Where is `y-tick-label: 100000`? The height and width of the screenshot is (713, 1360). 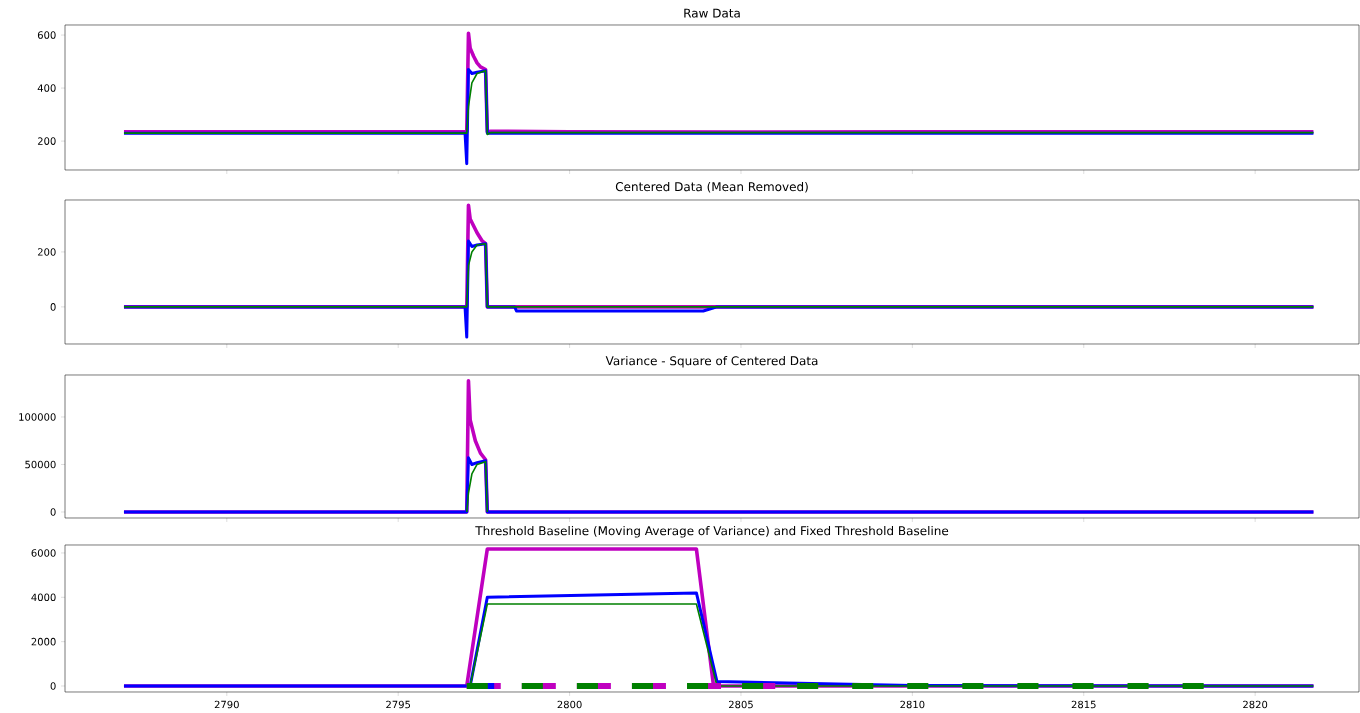
y-tick-label: 100000 is located at coordinates (37, 417).